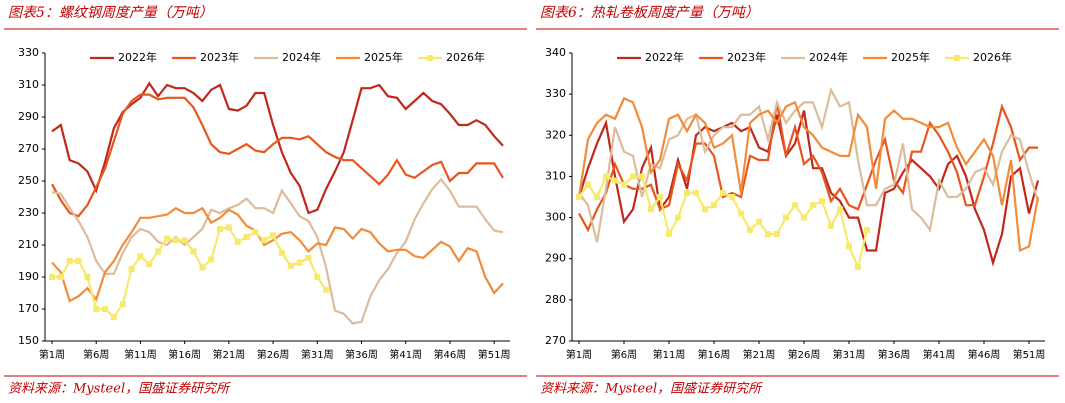 The width and height of the screenshot is (1065, 403). Describe the element at coordinates (405, 354) in the screenshot. I see `x-tick-label: 第41周` at that location.